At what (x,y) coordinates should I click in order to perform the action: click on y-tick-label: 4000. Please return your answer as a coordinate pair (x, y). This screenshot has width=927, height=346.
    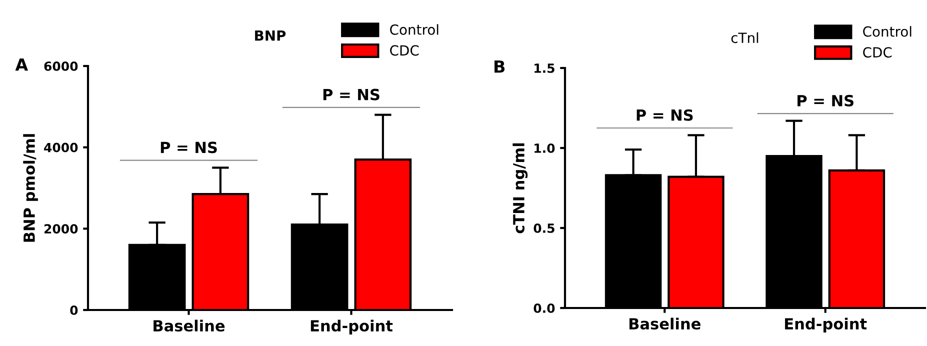
    Looking at the image, I should click on (61, 147).